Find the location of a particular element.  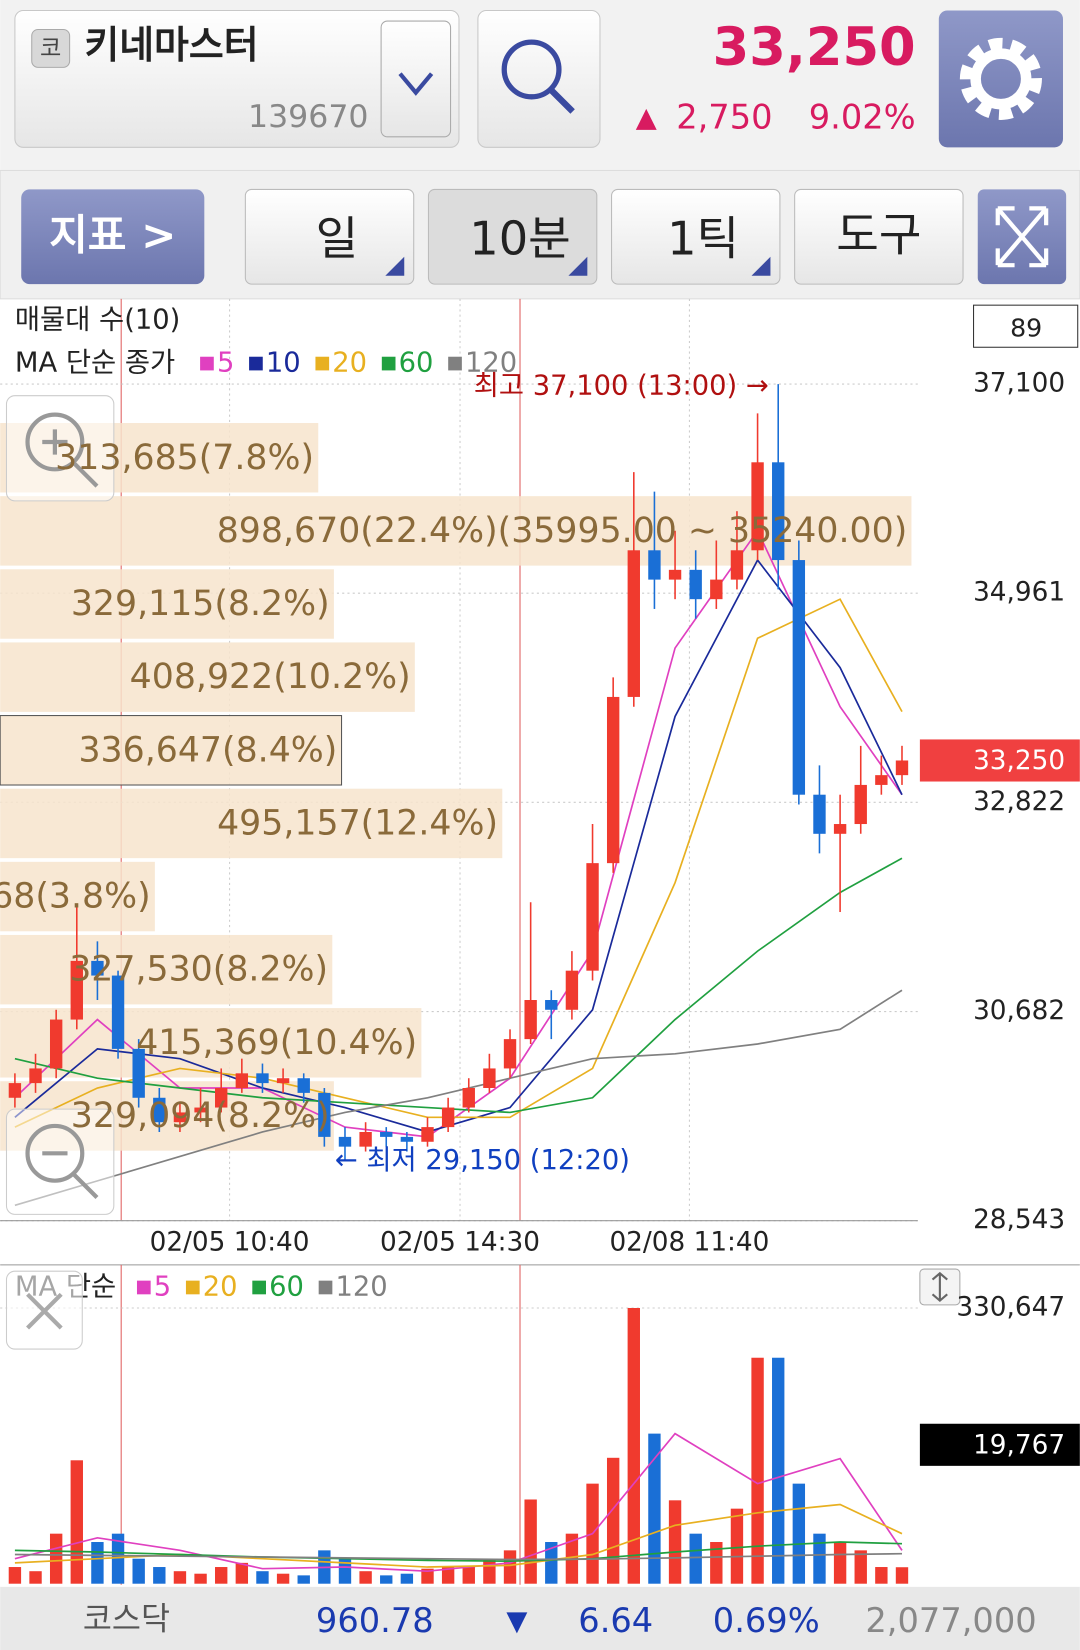

search-icon is located at coordinates (531, 69).